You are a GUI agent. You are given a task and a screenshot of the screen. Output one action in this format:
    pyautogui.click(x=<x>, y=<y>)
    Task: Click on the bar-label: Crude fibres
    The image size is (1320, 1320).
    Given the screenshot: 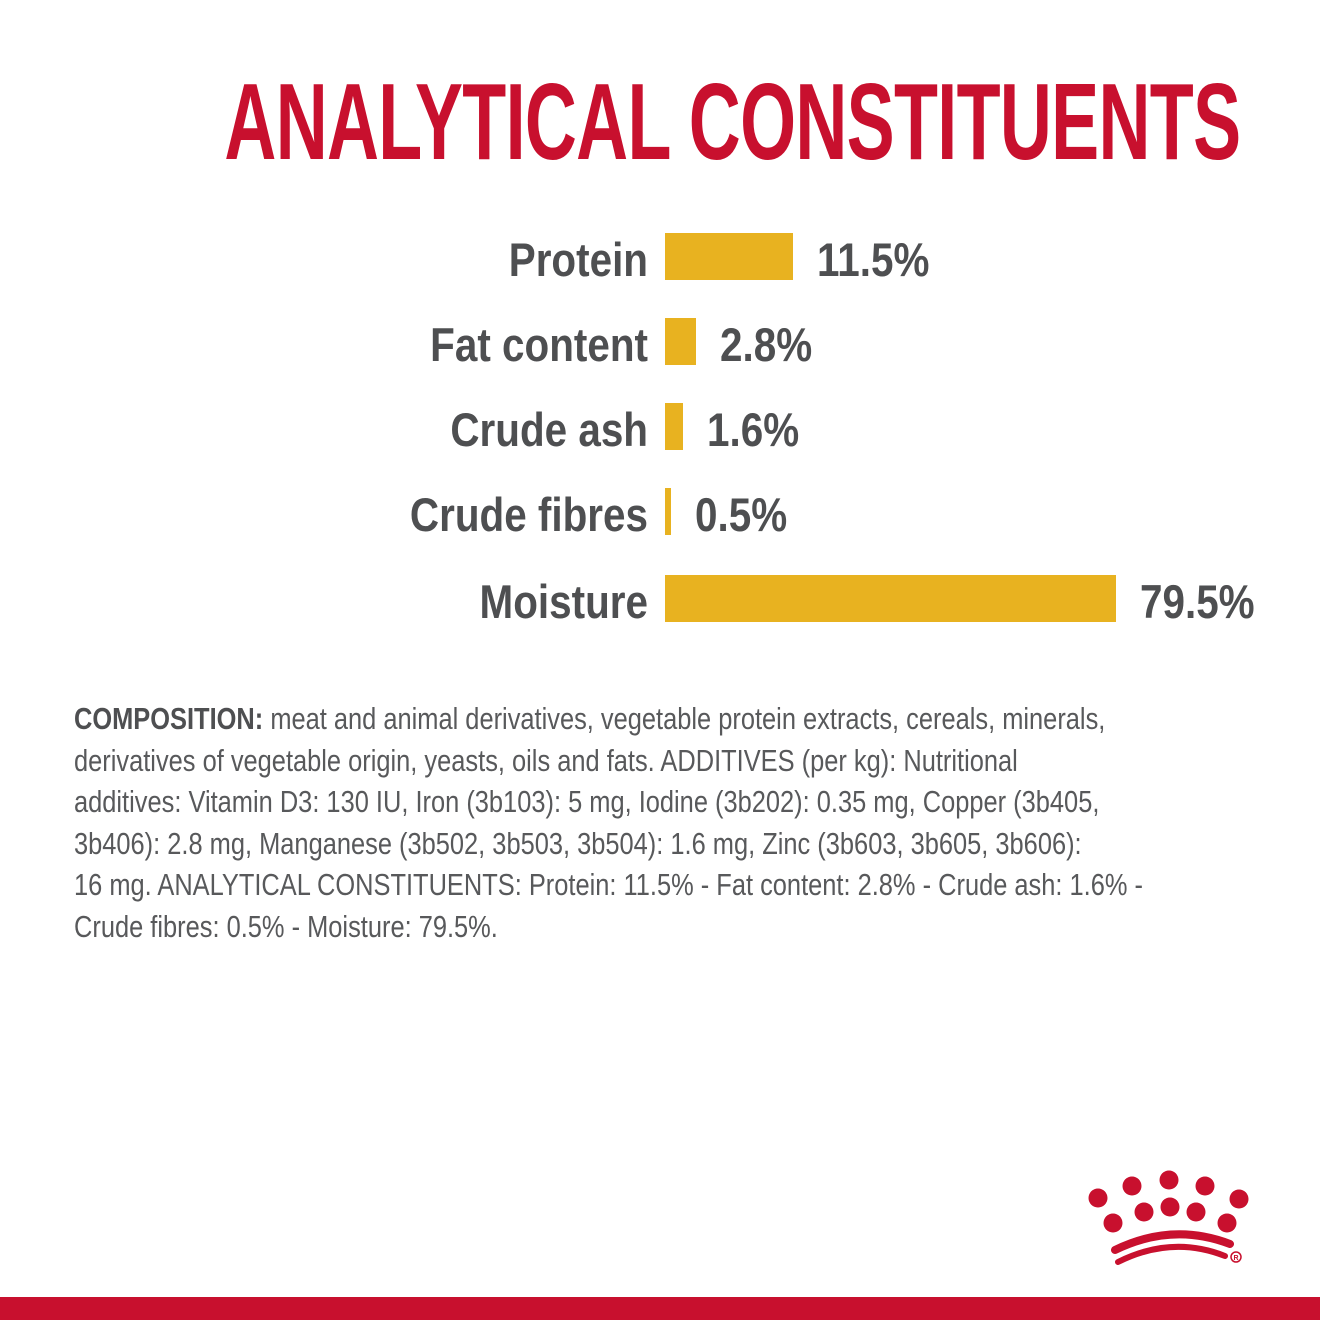 What is the action you would take?
    pyautogui.click(x=528, y=514)
    